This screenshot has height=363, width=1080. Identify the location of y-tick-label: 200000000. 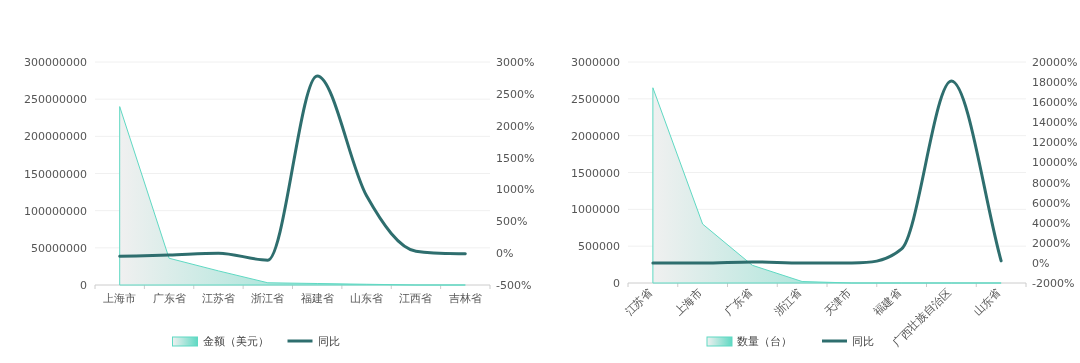
(55, 137).